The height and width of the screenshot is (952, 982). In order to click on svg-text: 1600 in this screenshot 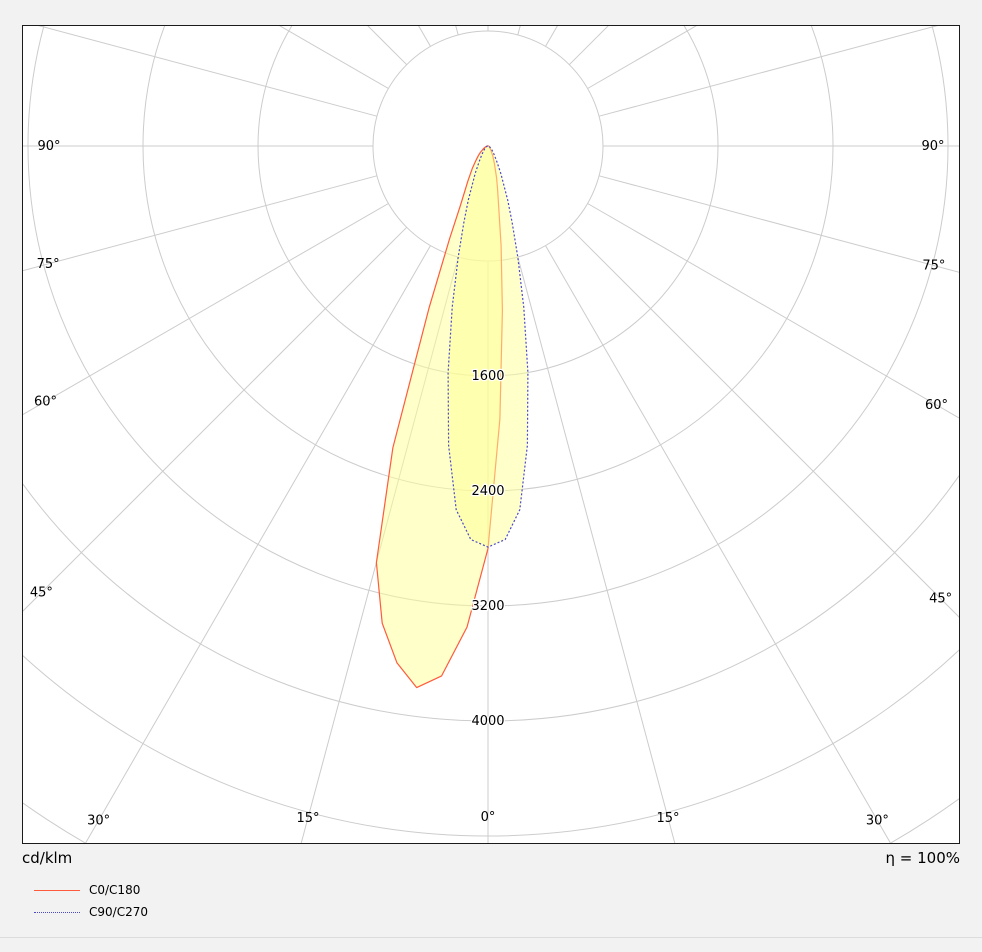, I will do `click(487, 376)`.